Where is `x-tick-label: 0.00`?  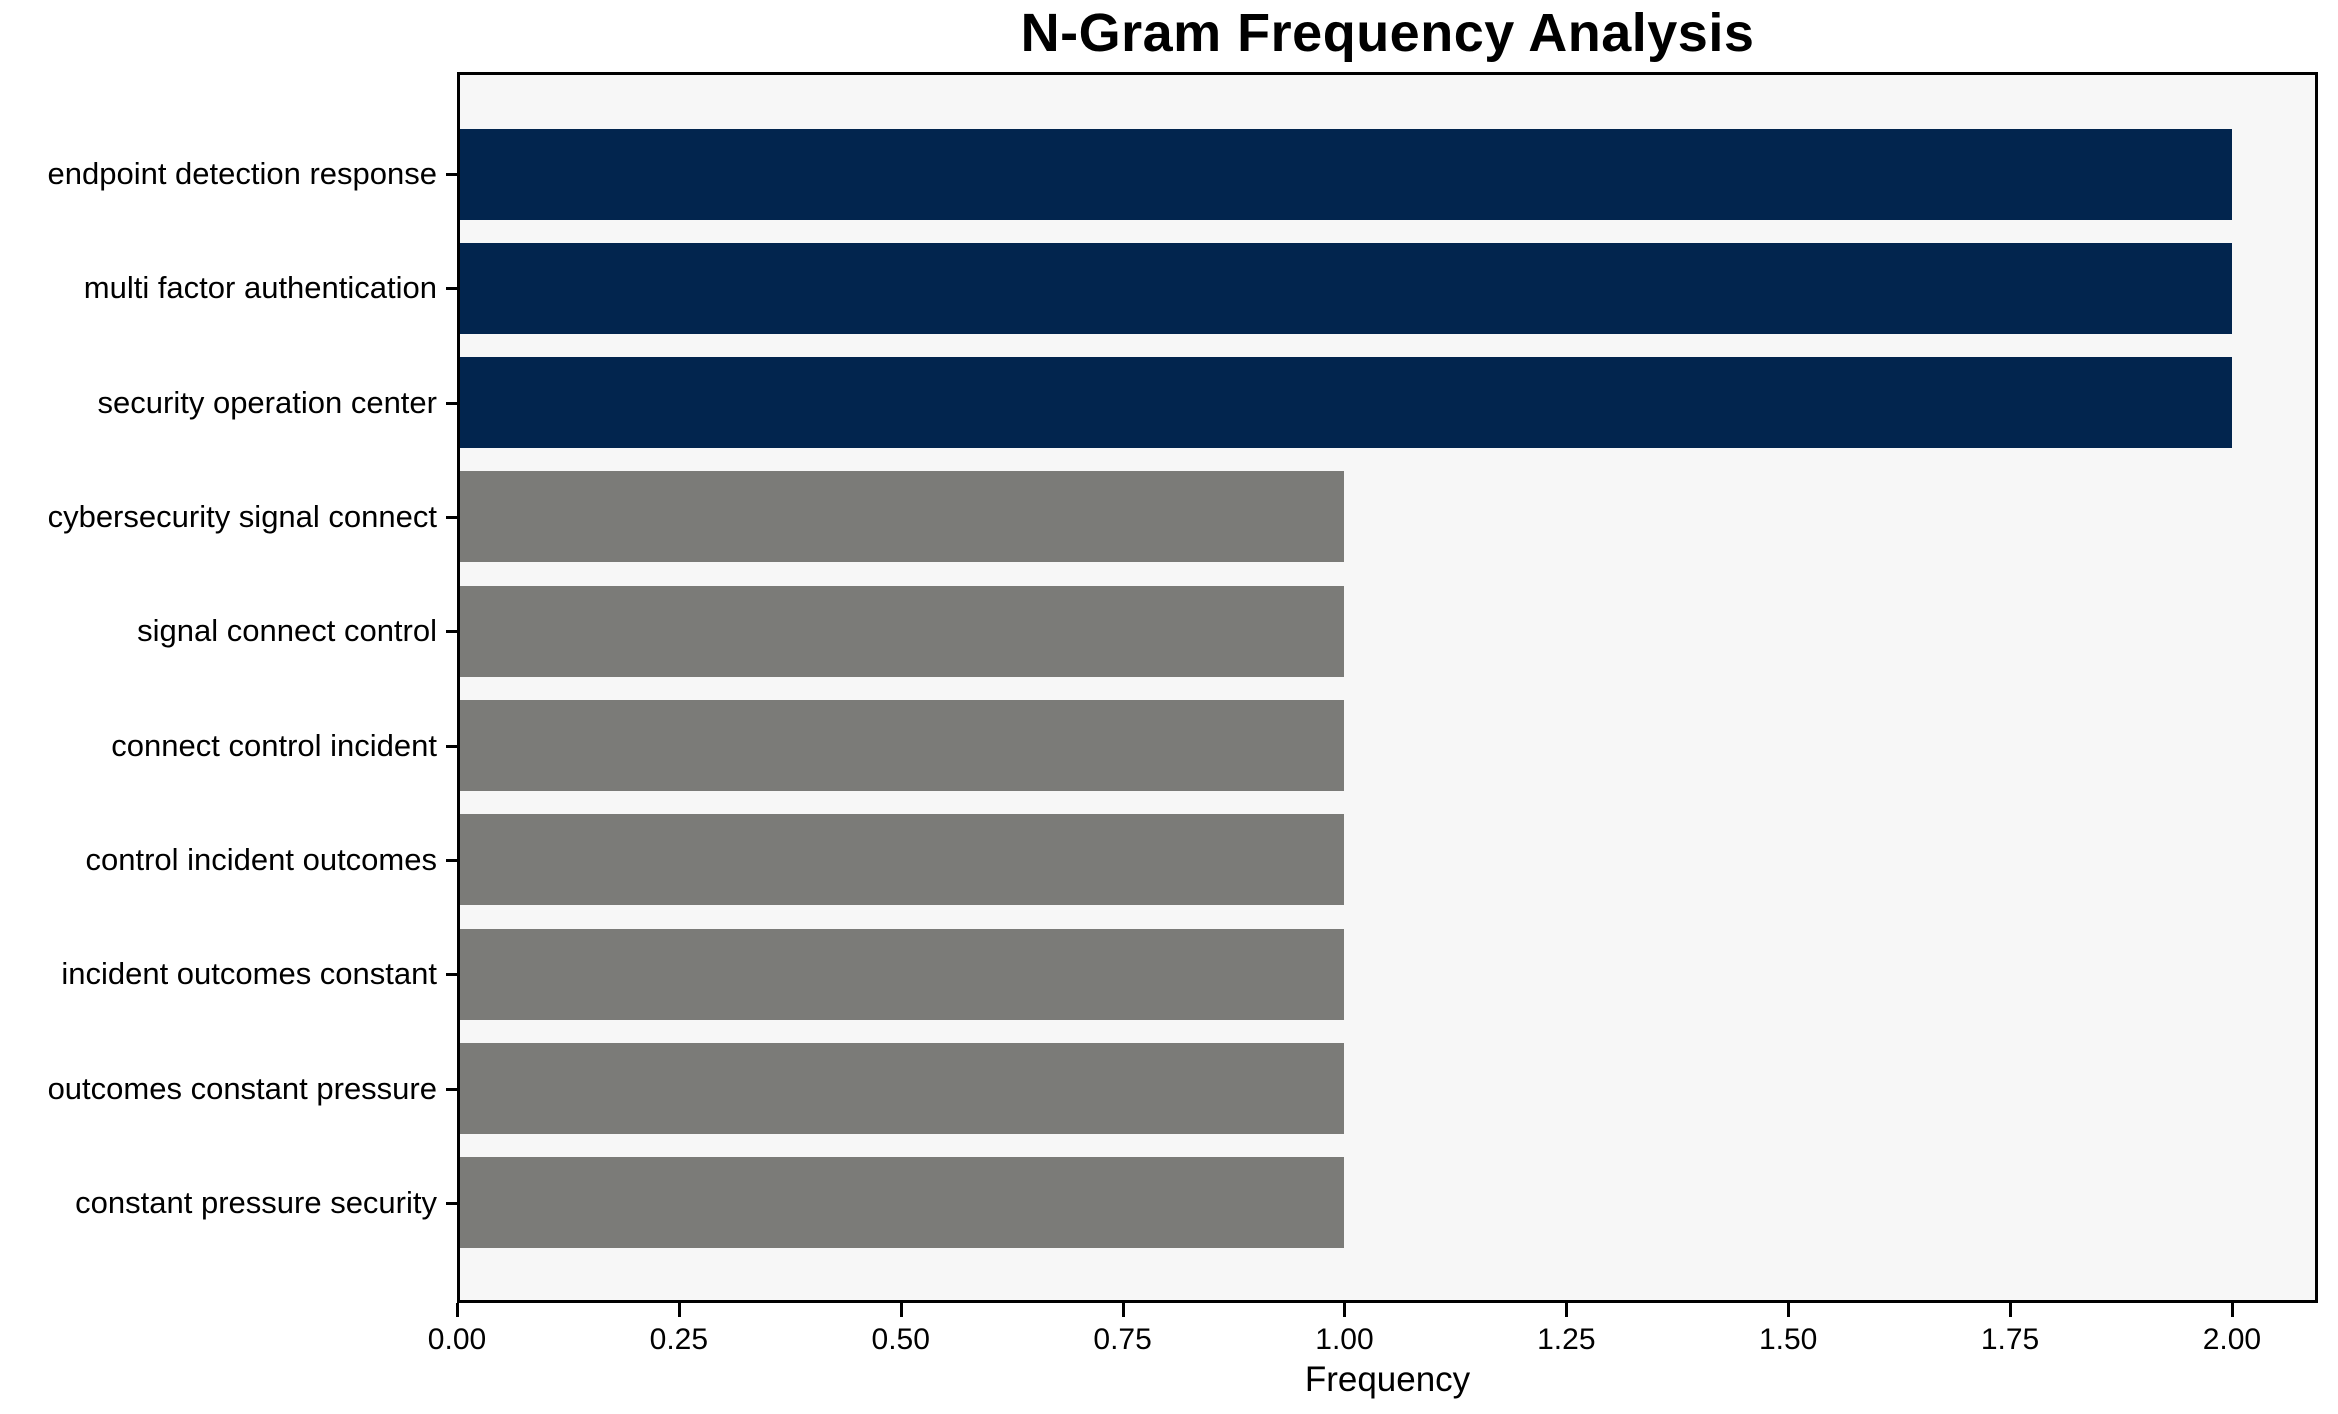 x-tick-label: 0.00 is located at coordinates (457, 1339).